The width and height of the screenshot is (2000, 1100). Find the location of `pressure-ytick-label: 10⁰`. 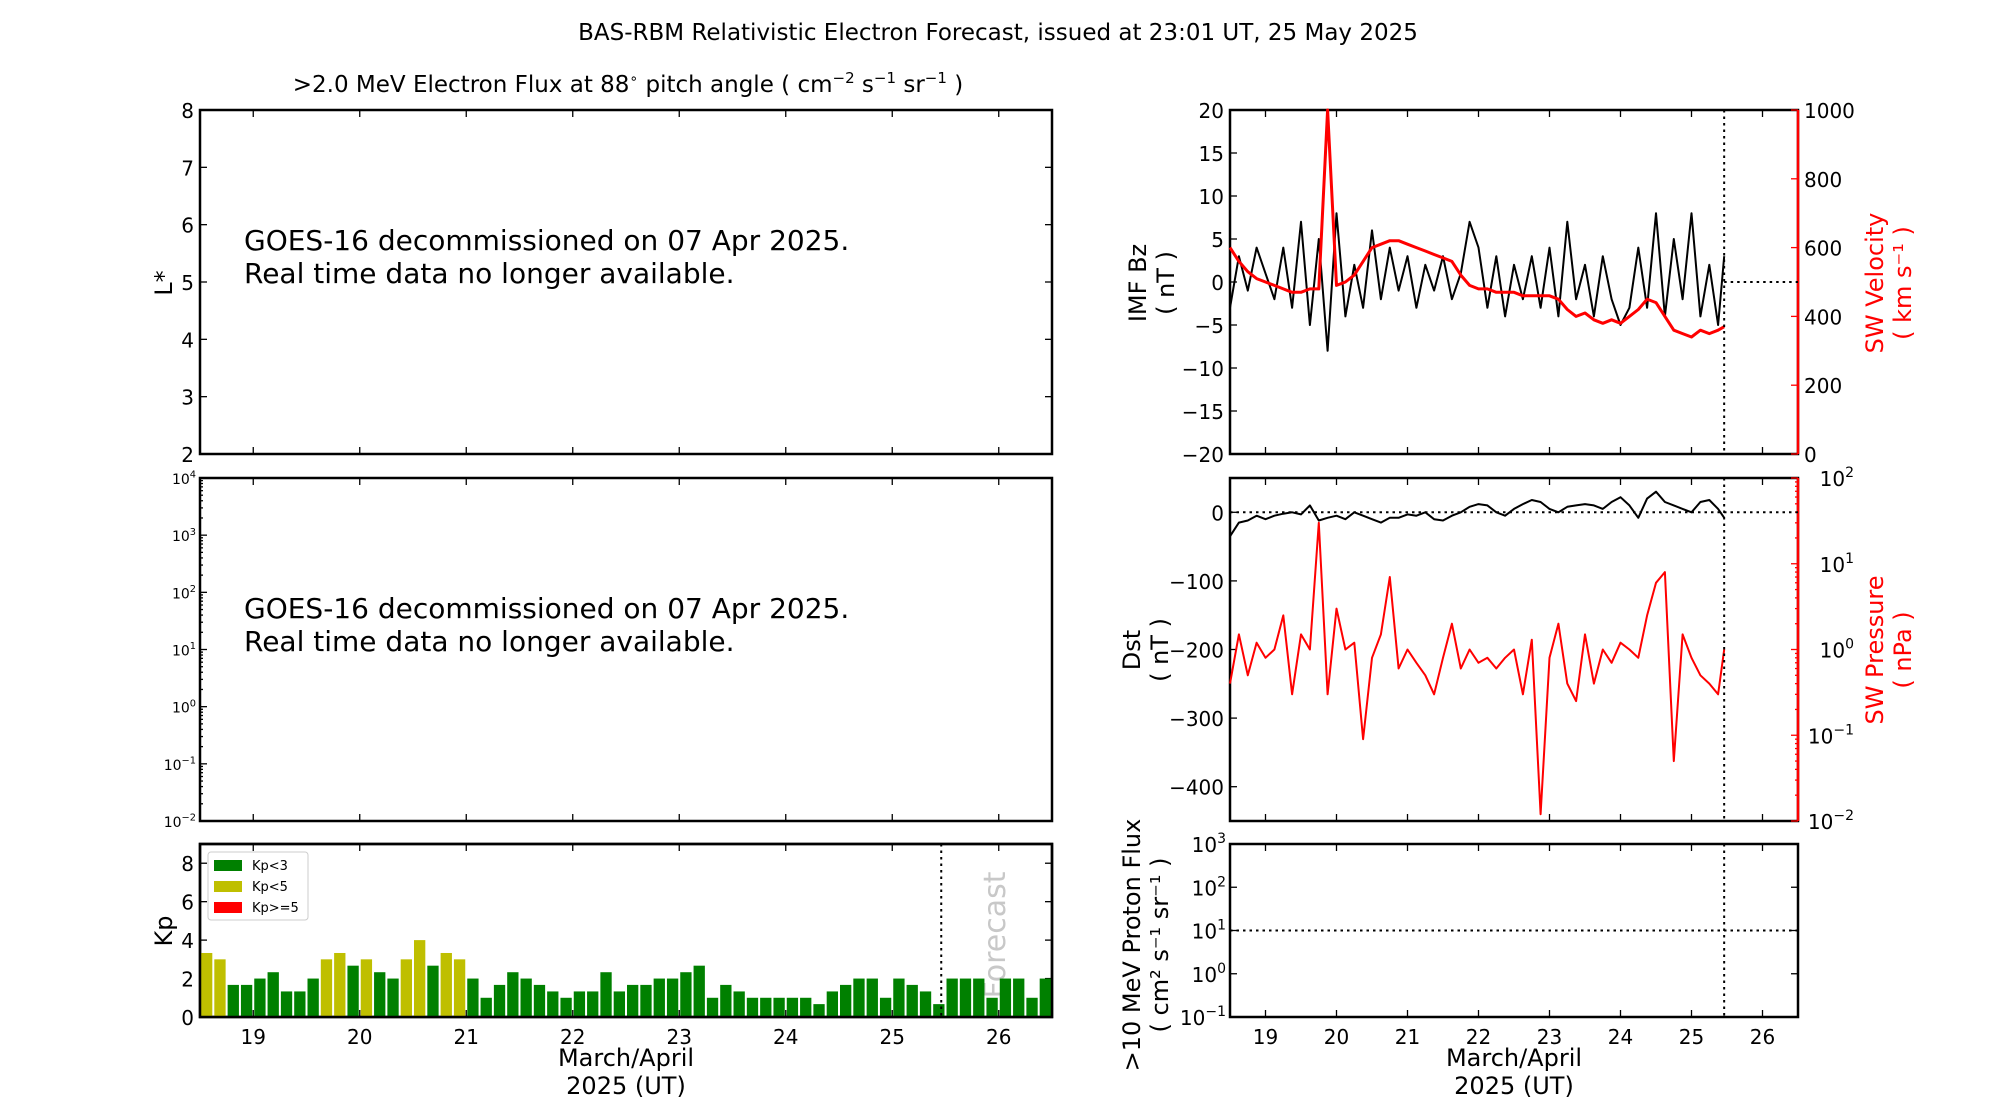

pressure-ytick-label: 10⁰ is located at coordinates (1837, 650).